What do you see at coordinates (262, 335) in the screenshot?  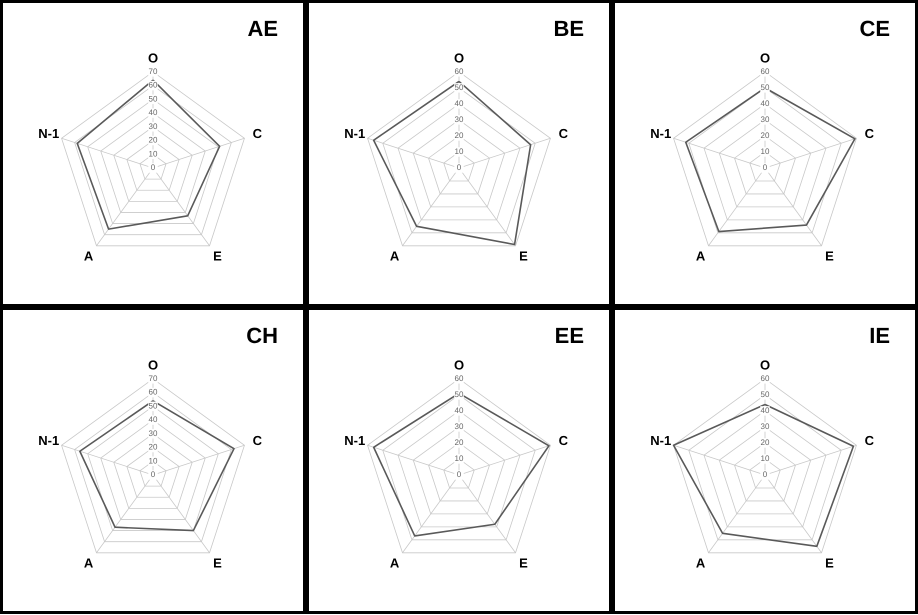 I see `chart-title: CH` at bounding box center [262, 335].